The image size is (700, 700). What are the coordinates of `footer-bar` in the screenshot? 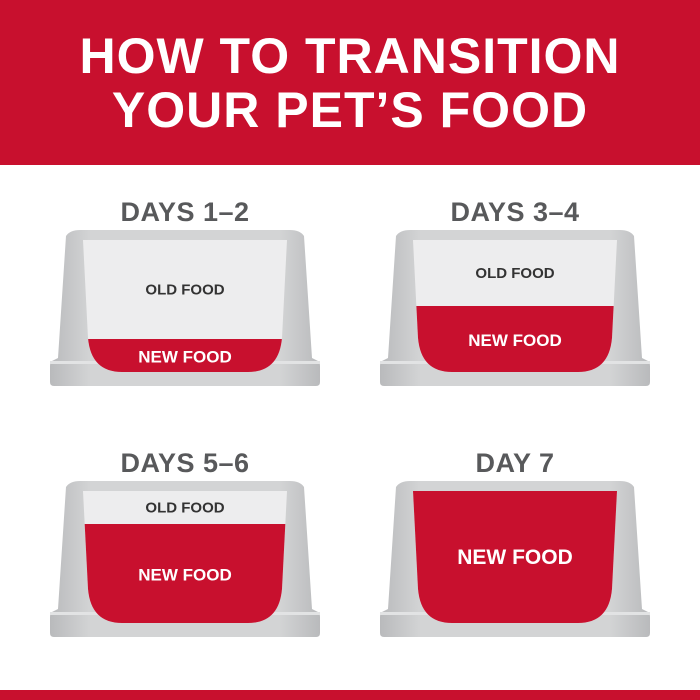 It's located at (350, 695).